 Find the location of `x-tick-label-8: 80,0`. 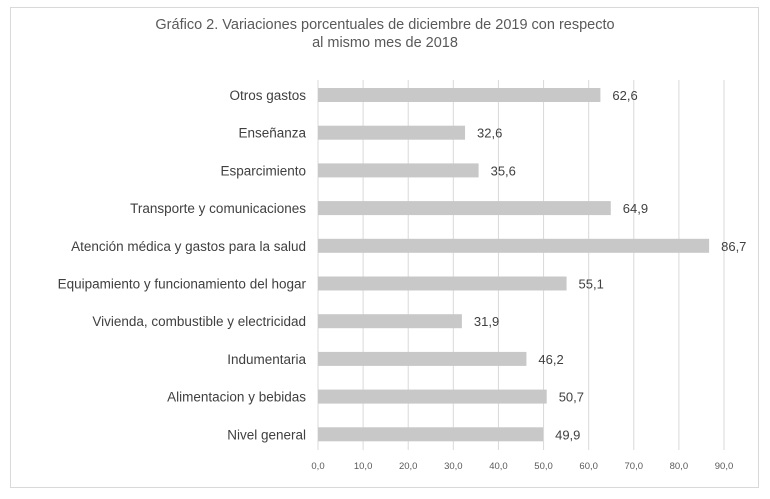

x-tick-label-8: 80,0 is located at coordinates (679, 466).